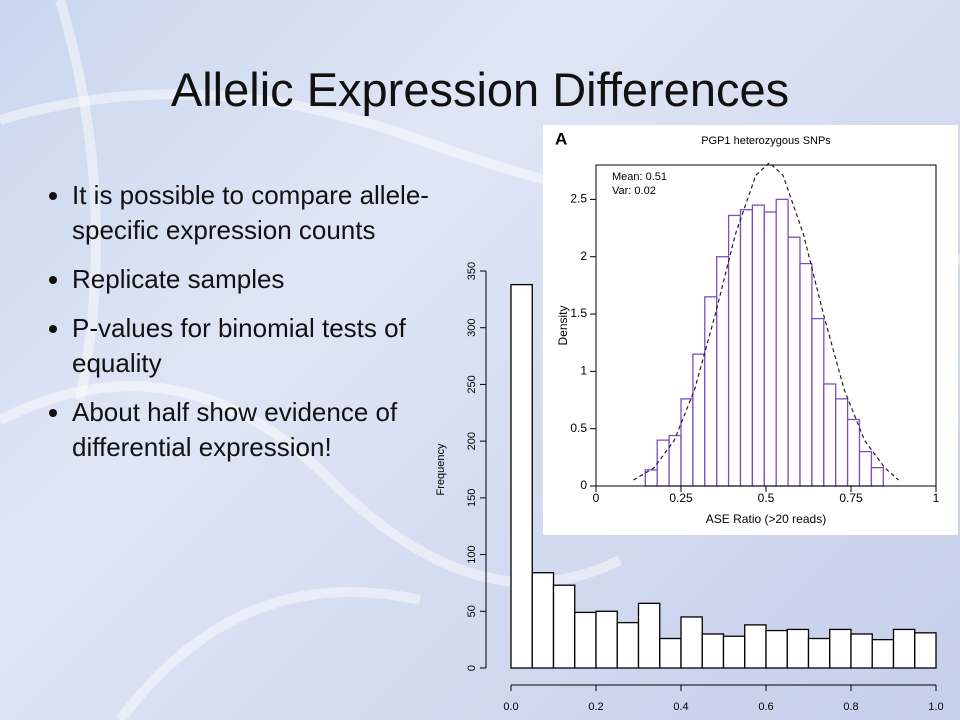  I want to click on x-tick-label: 0.5, so click(766, 498).